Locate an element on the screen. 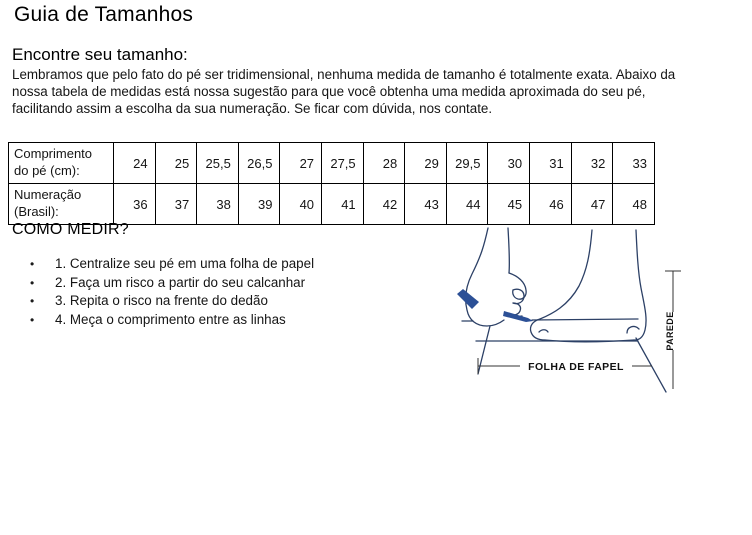 The width and height of the screenshot is (752, 535). size-table-cell: 27 is located at coordinates (301, 163).